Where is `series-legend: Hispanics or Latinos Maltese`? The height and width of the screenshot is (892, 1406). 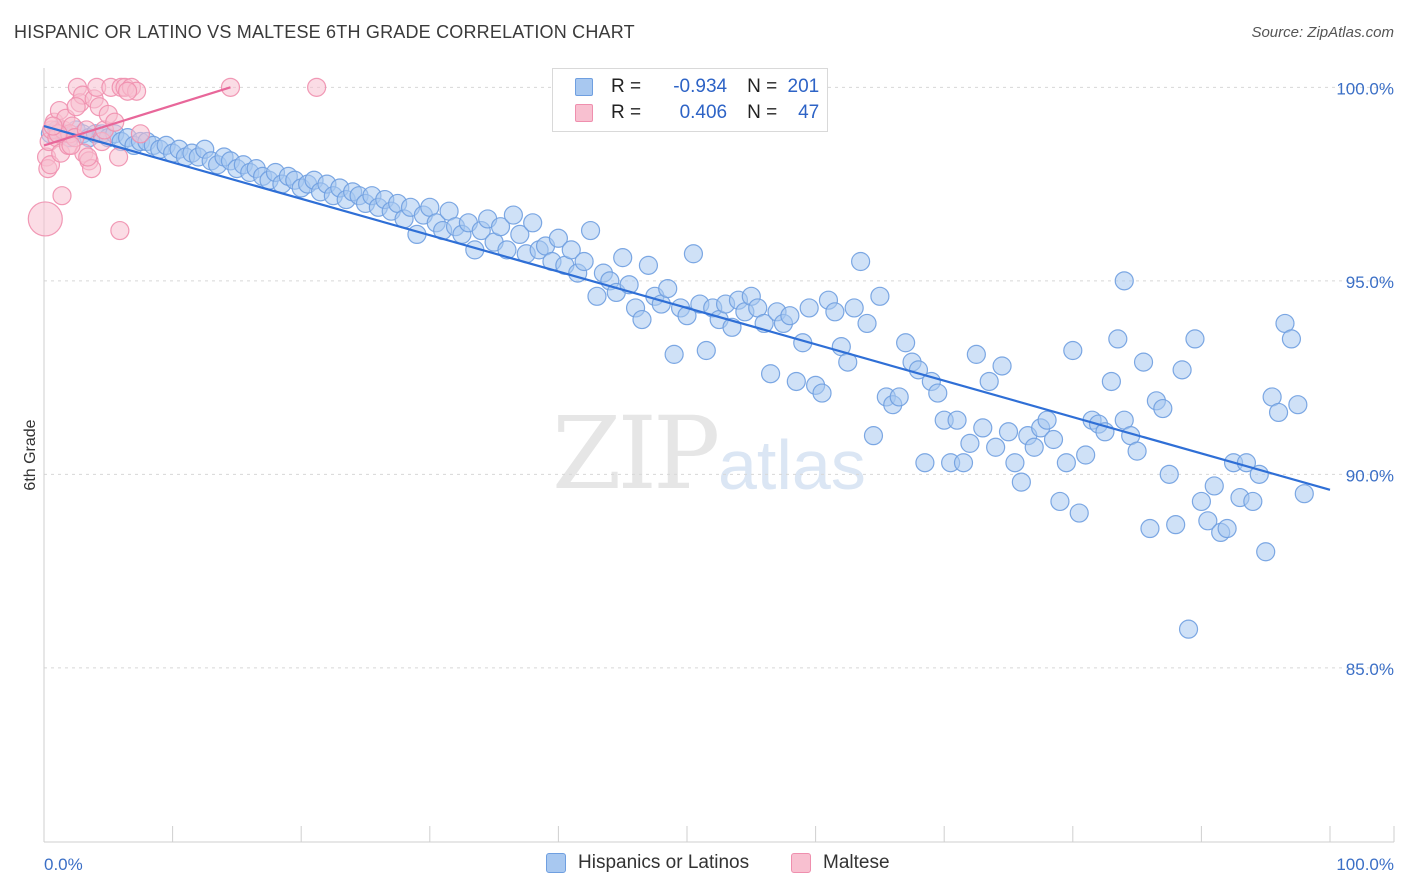 series-legend: Hispanics or Latinos Maltese is located at coordinates (703, 865).